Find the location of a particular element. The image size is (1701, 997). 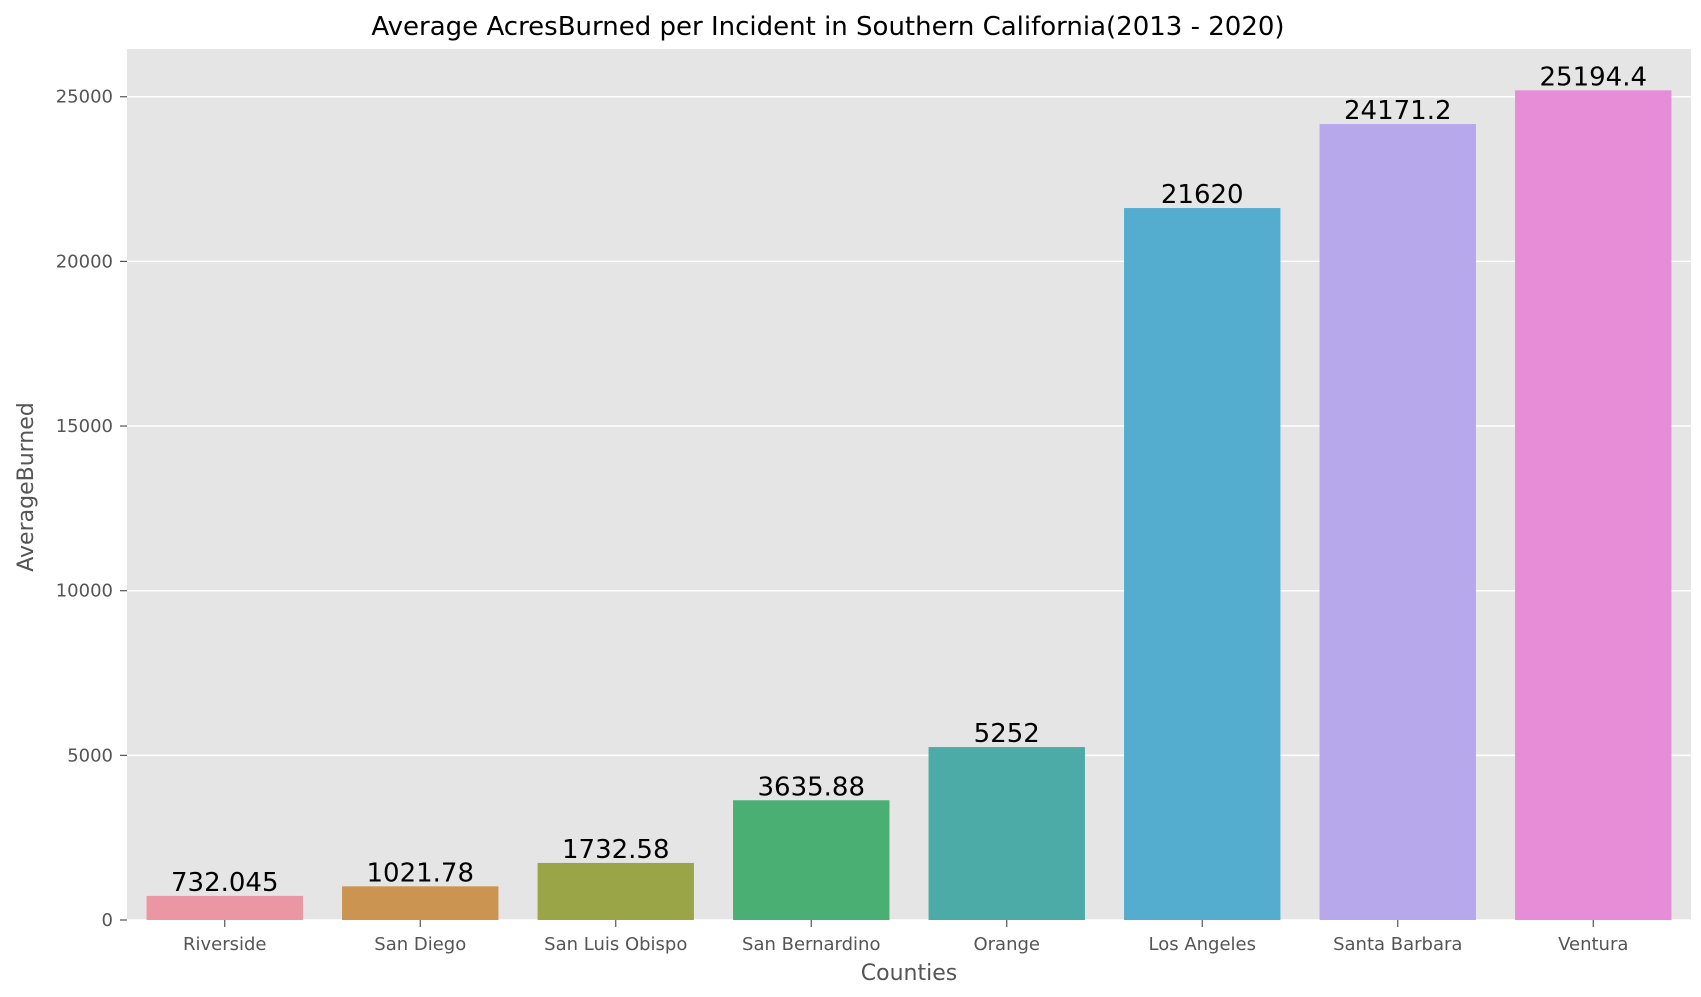

x-tick-label: San Luis Obispo is located at coordinates (615, 944).